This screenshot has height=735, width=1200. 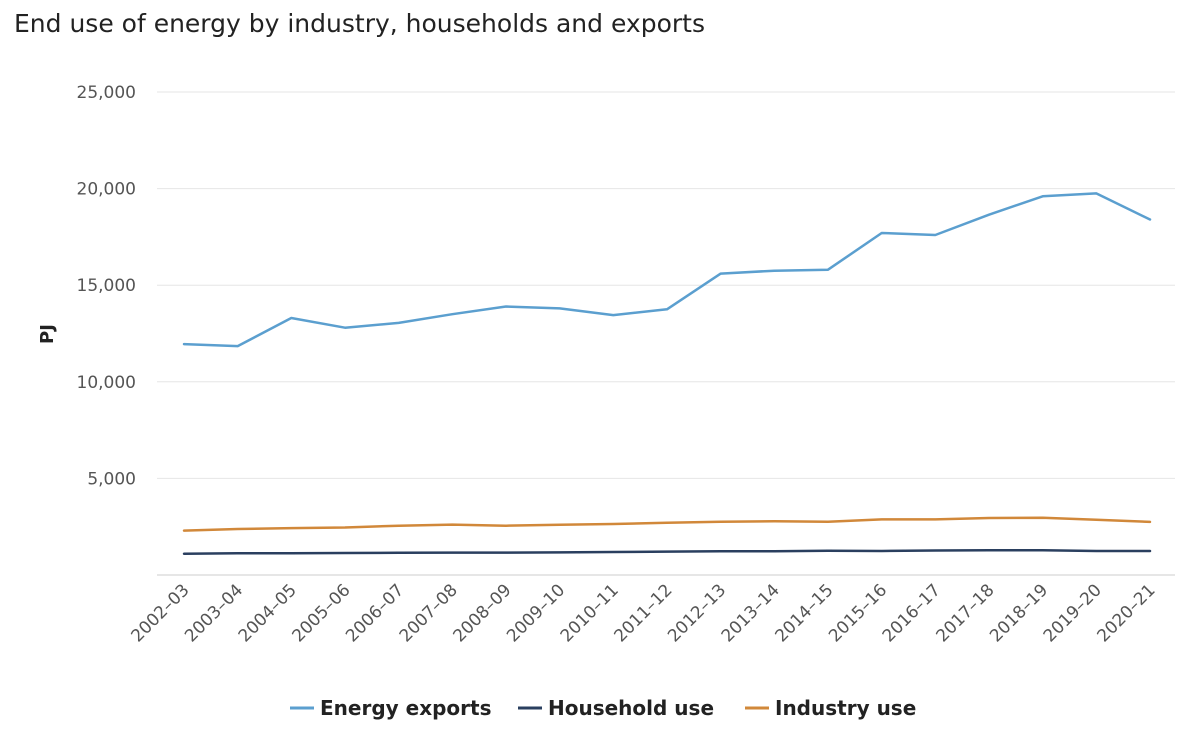 What do you see at coordinates (160, 613) in the screenshot?
I see `x-tick-label: 2002–03` at bounding box center [160, 613].